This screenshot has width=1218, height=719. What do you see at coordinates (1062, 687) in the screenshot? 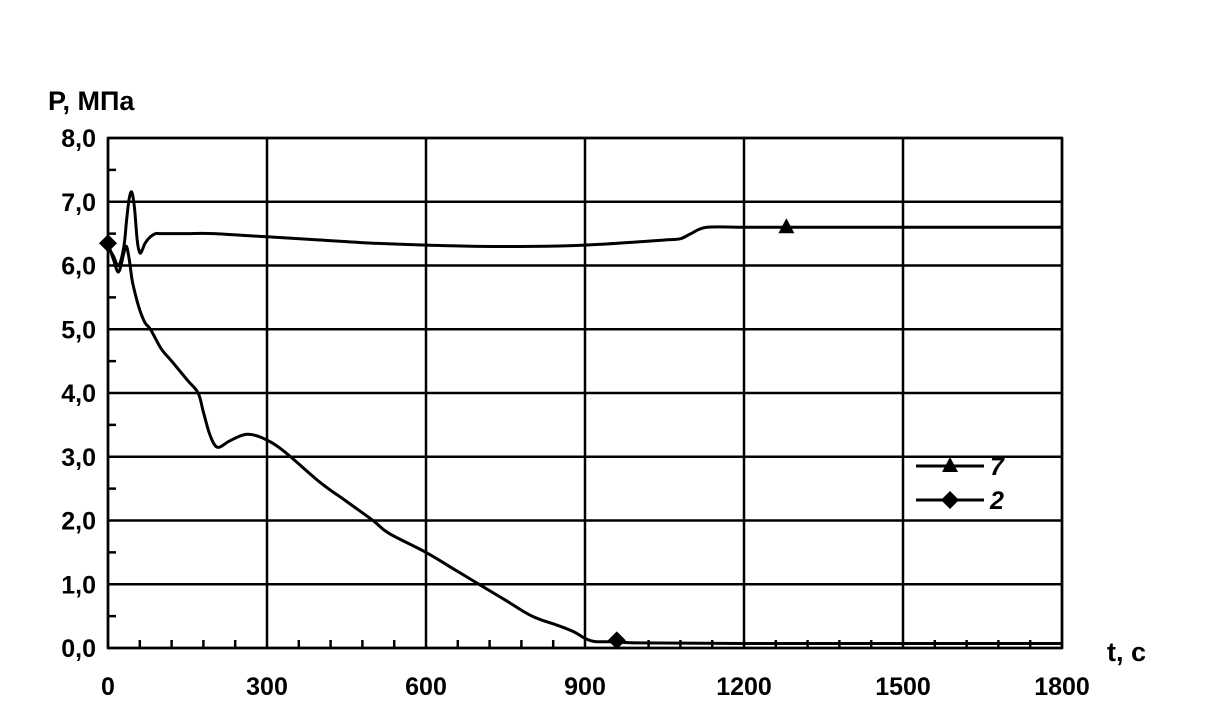
I see `x-tick-label: 1800` at bounding box center [1062, 687].